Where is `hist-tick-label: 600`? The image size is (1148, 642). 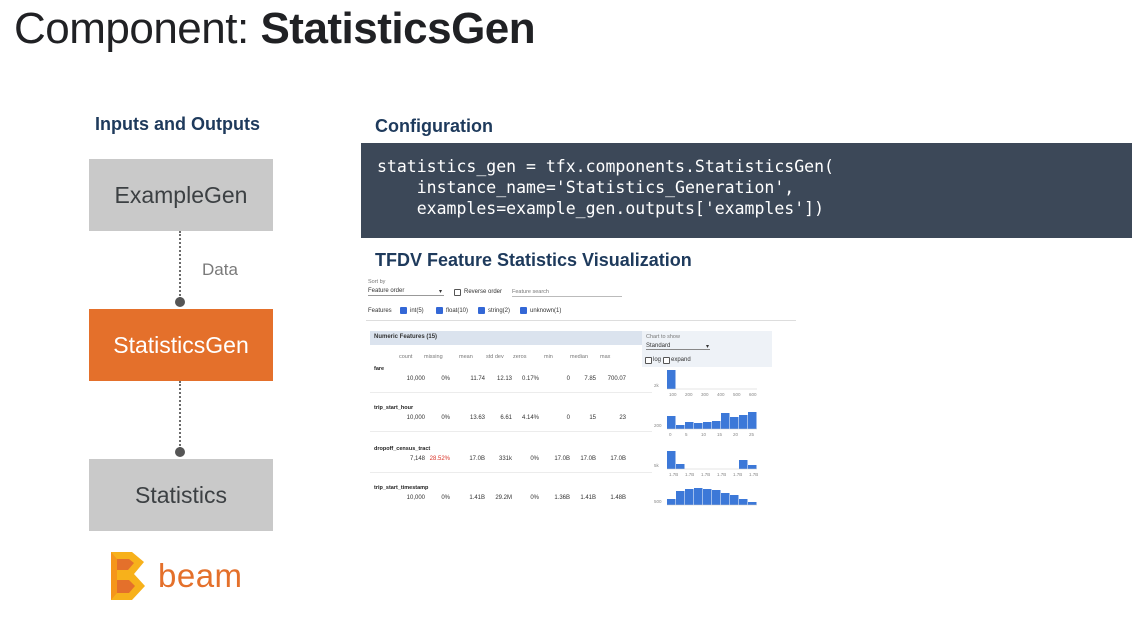
hist-tick-label: 600 is located at coordinates (753, 394).